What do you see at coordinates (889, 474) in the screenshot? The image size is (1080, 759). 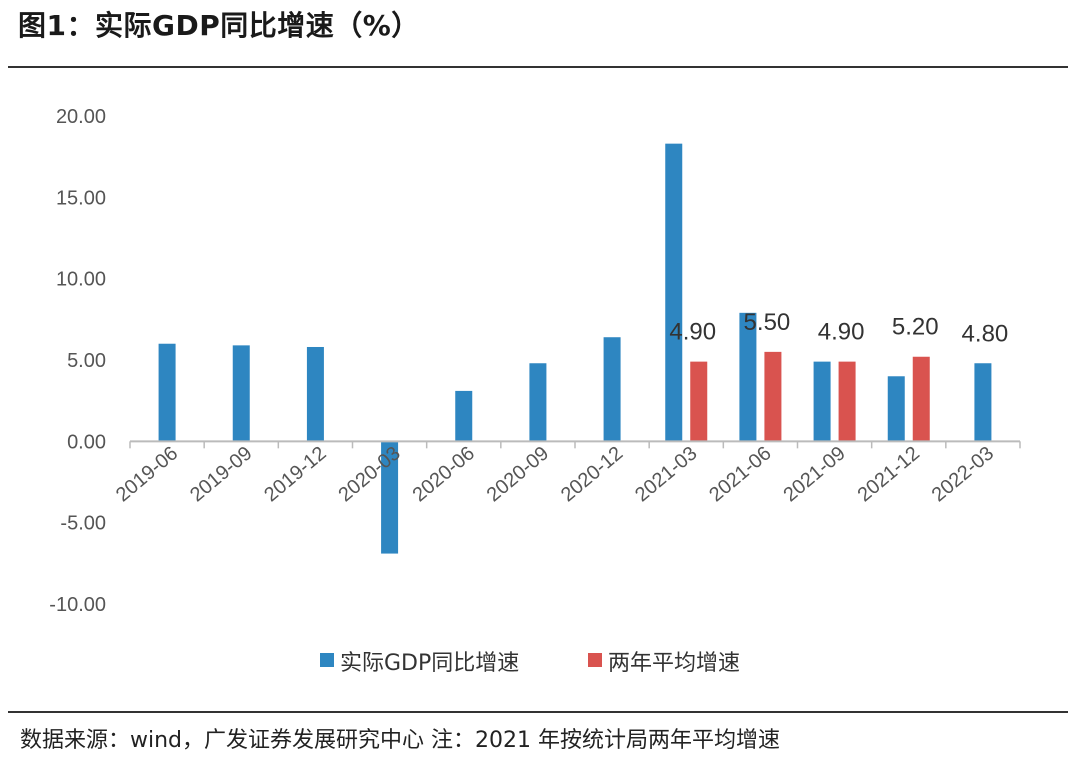 I see `x-tick-label: 2021-12` at bounding box center [889, 474].